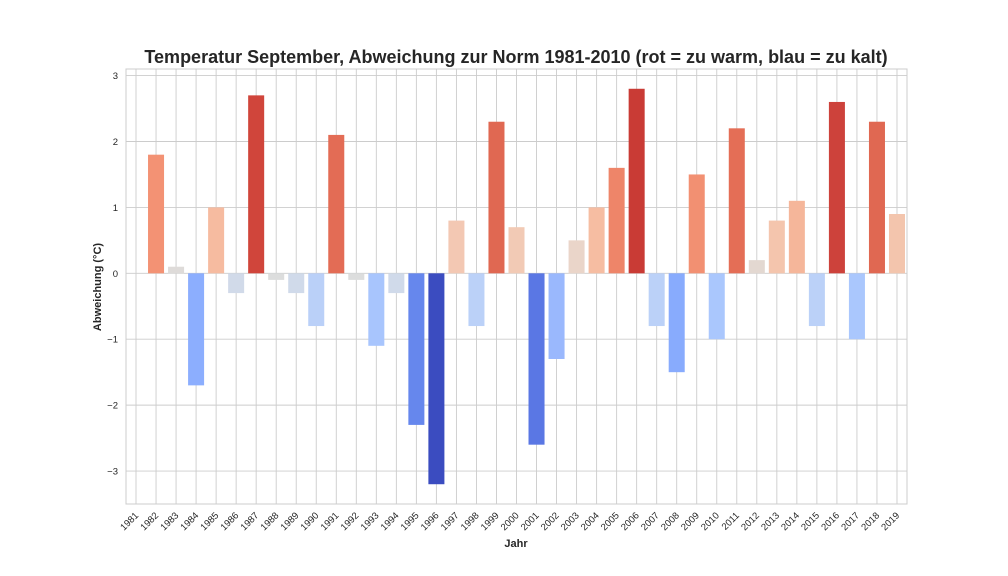 This screenshot has height=576, width=1008. Describe the element at coordinates (115, 142) in the screenshot. I see `y-tick-label: 2` at that location.